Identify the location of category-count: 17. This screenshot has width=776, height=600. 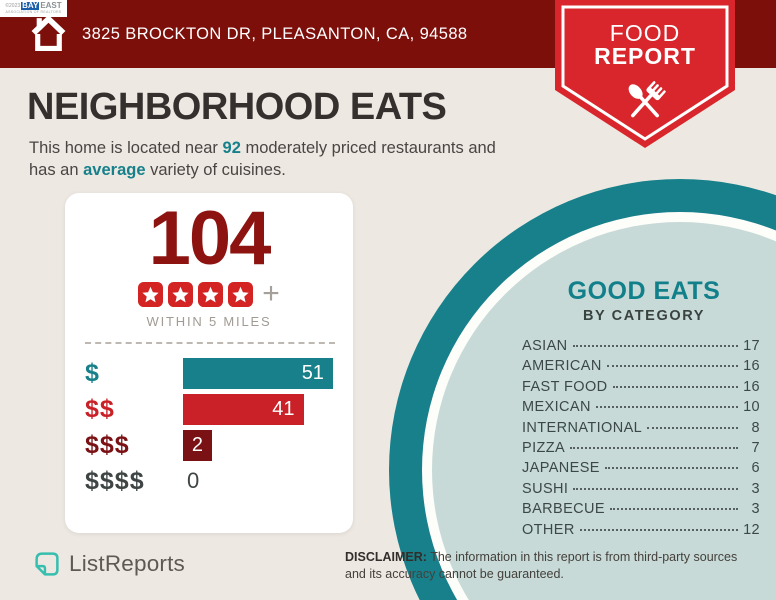
(751, 346).